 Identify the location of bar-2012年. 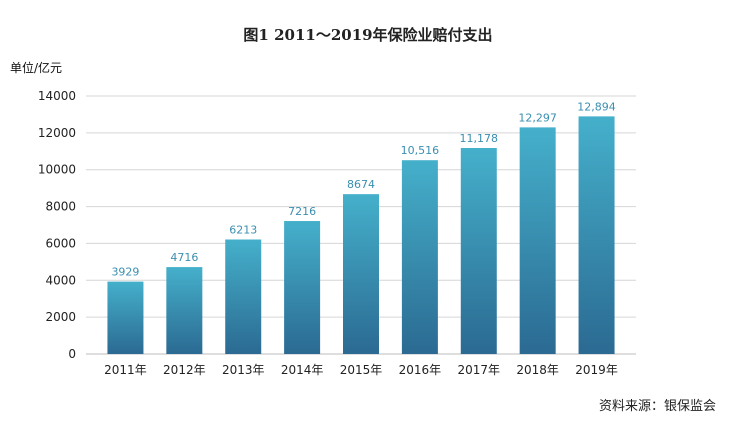
(184, 310).